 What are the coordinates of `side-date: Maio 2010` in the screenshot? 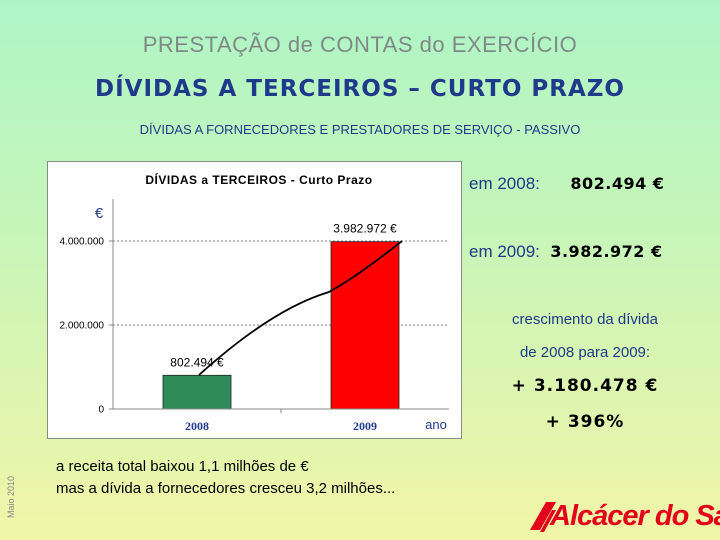 It's located at (11, 496).